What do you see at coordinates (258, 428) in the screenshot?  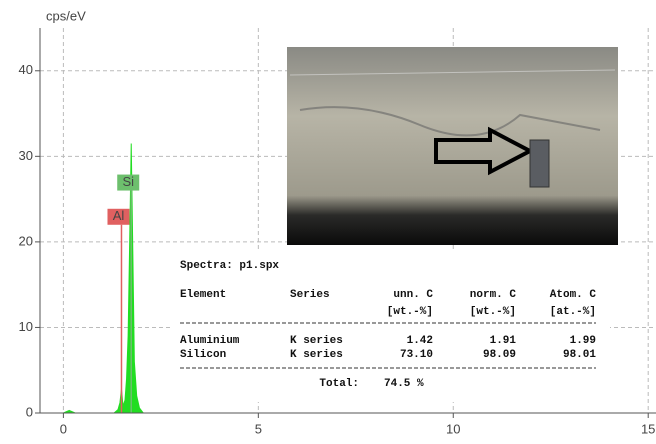 I see `x-tick-label: 5` at bounding box center [258, 428].